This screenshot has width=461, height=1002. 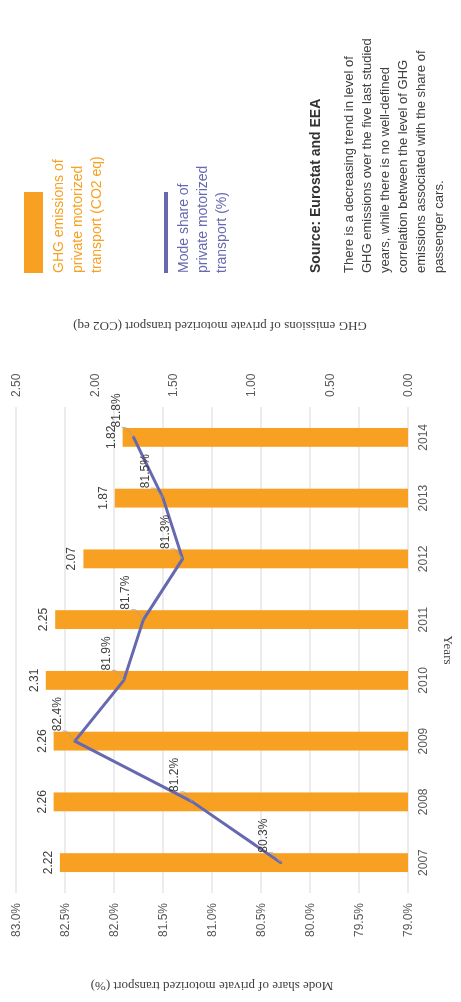 I want to click on y-tick-label: 2010, so click(x=423, y=680).